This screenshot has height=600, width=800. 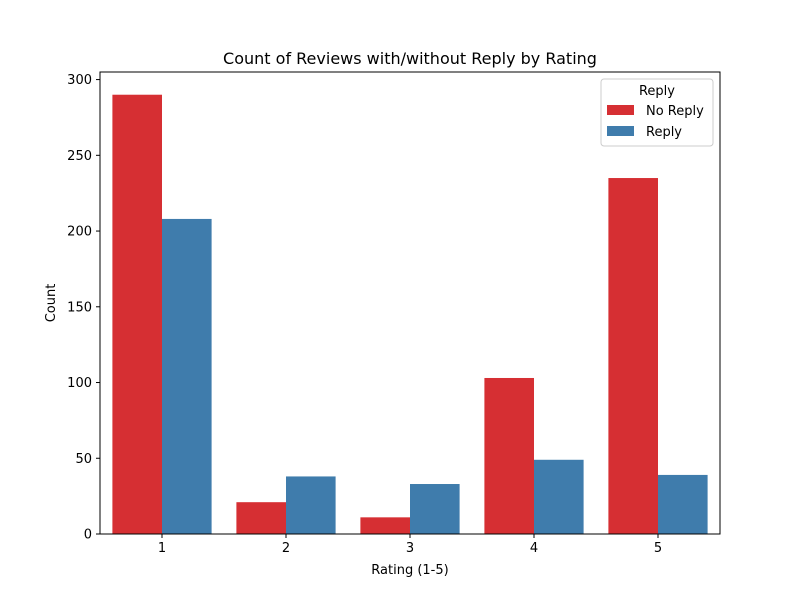 What do you see at coordinates (534, 548) in the screenshot?
I see `x-tick-label: 4` at bounding box center [534, 548].